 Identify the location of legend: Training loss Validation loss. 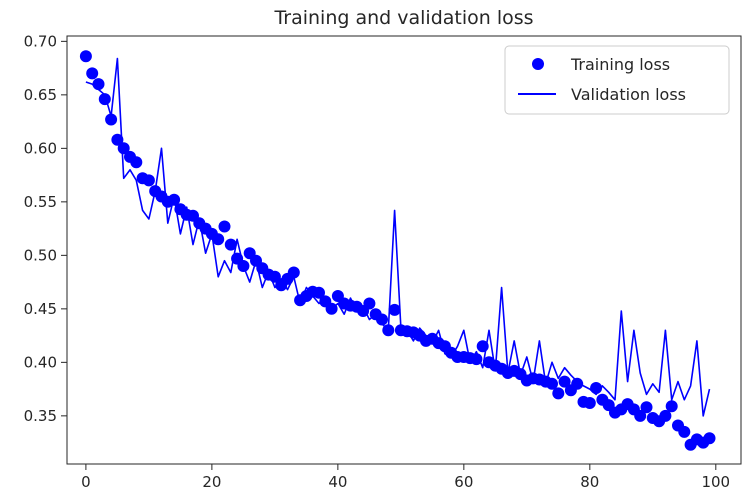
(617, 80).